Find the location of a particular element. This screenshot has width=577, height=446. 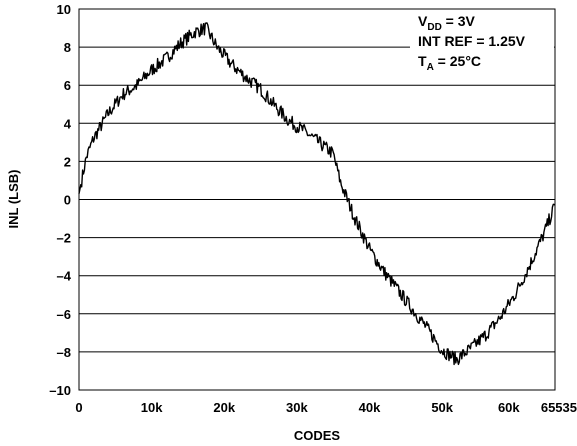

condition-temp: TA = 25°C is located at coordinates (449, 63).